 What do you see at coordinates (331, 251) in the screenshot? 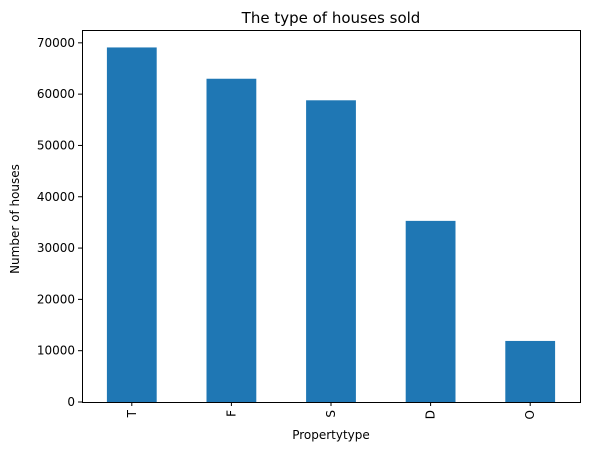
I see `bar-S` at bounding box center [331, 251].